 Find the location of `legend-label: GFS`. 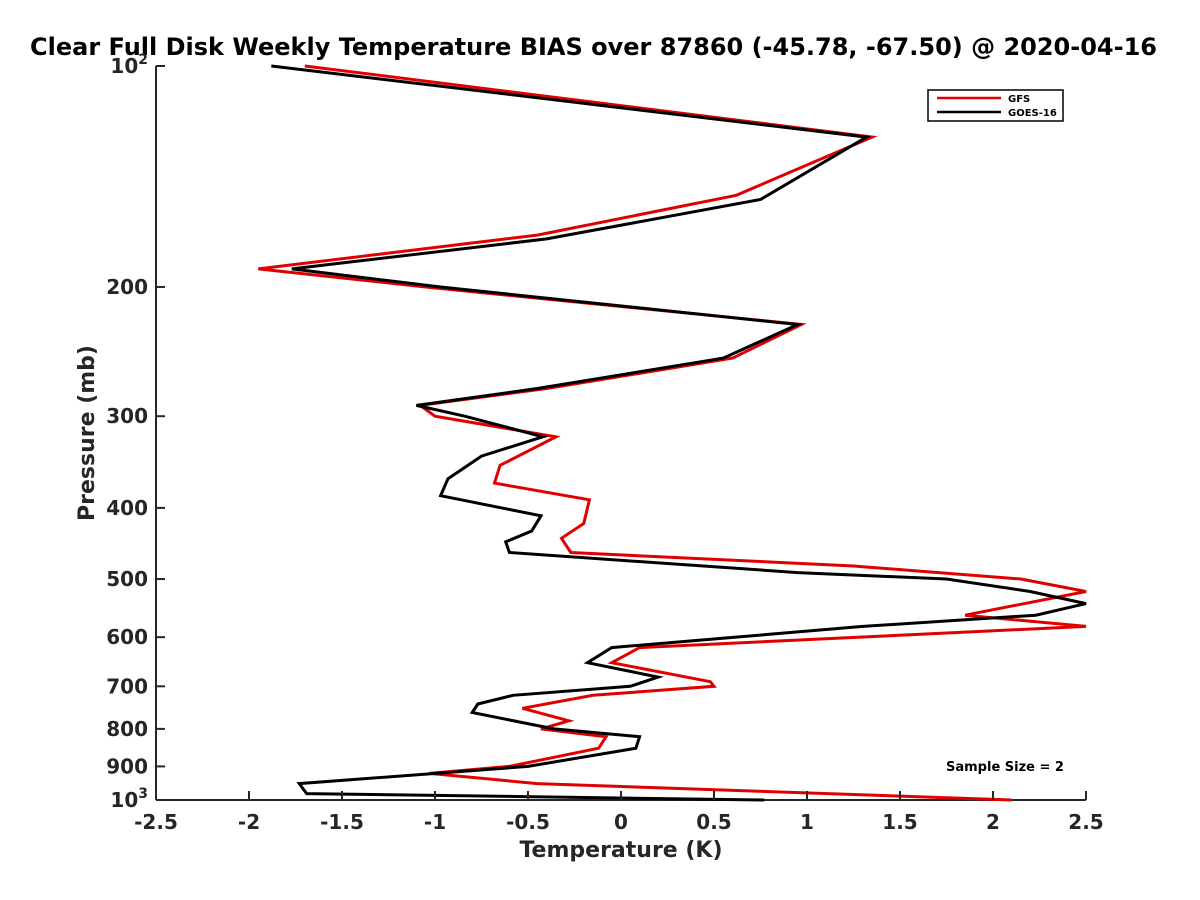

legend-label: GFS is located at coordinates (1019, 99).